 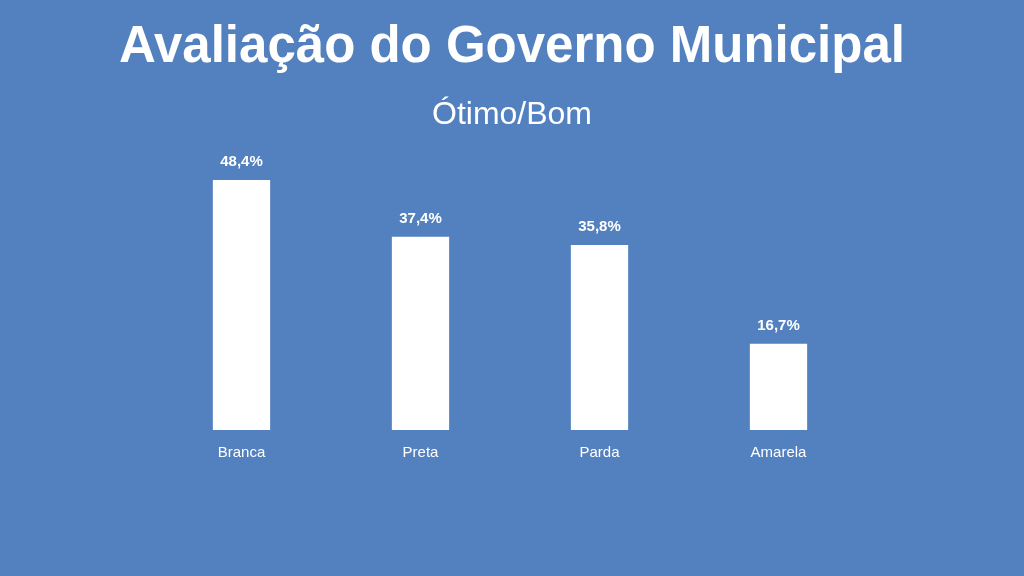 I want to click on x-tick-label: Amarela, so click(x=779, y=451).